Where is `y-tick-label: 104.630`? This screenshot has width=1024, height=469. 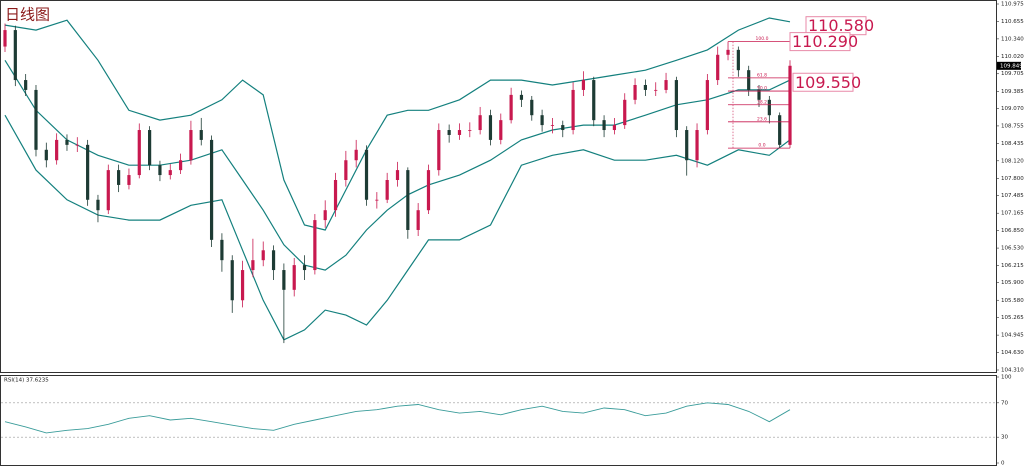 y-tick-label: 104.630 is located at coordinates (1012, 353).